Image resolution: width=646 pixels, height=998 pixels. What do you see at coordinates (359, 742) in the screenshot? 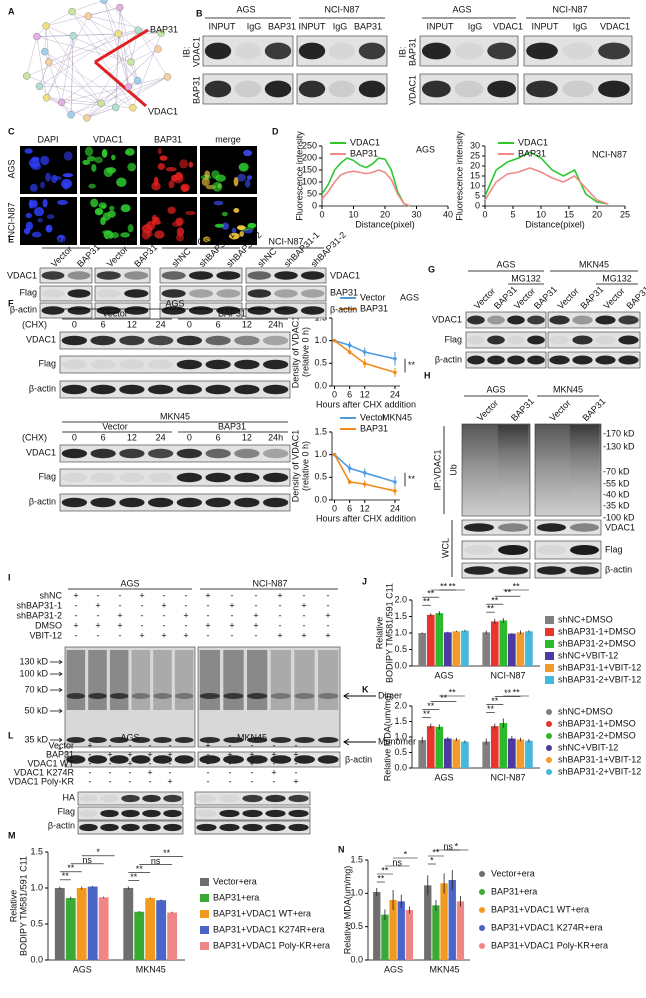
I see `arrow` at bounding box center [359, 742].